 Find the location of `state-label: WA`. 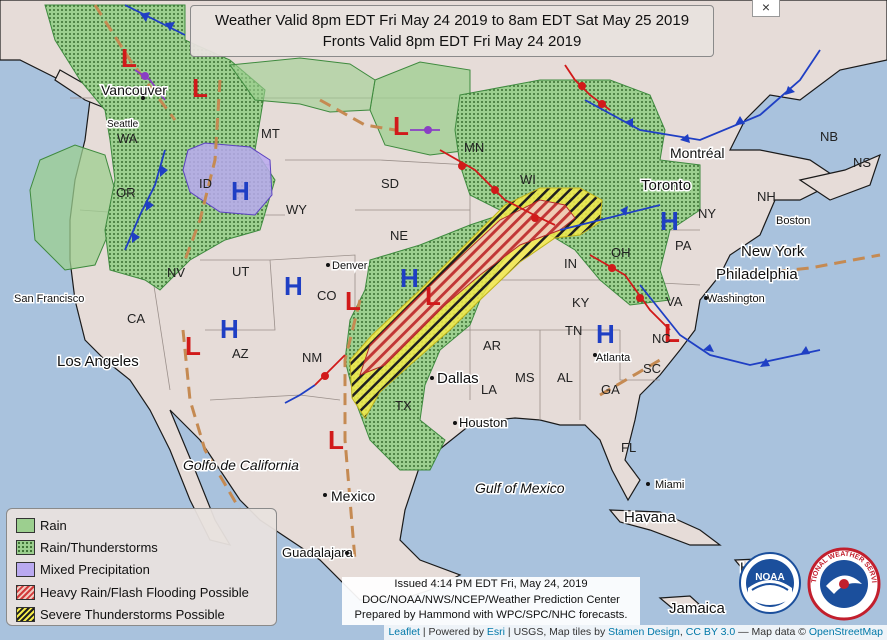

state-label: WA is located at coordinates (127, 138).